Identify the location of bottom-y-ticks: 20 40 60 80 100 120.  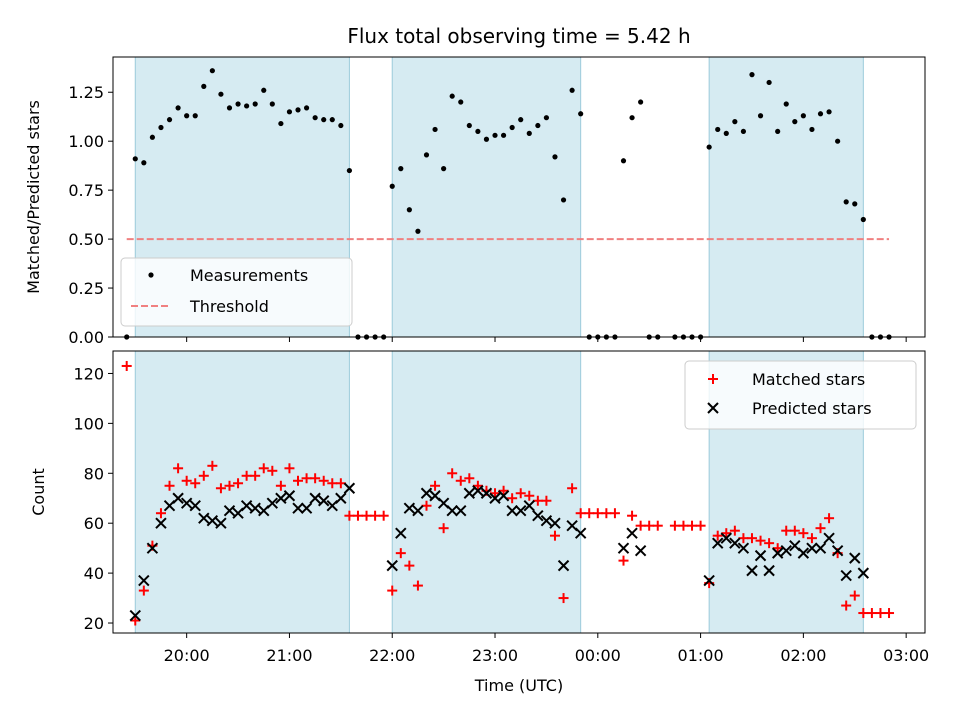
(93, 498).